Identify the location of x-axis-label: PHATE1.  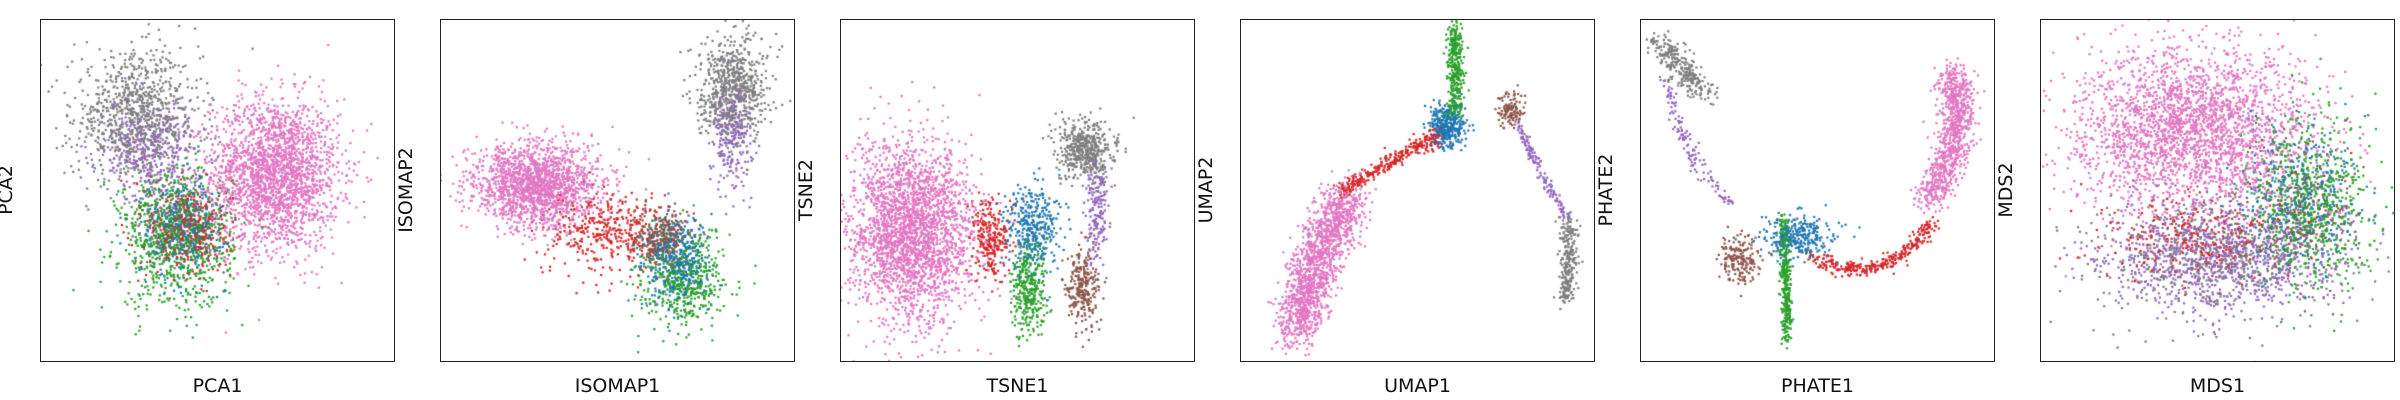
(1817, 386).